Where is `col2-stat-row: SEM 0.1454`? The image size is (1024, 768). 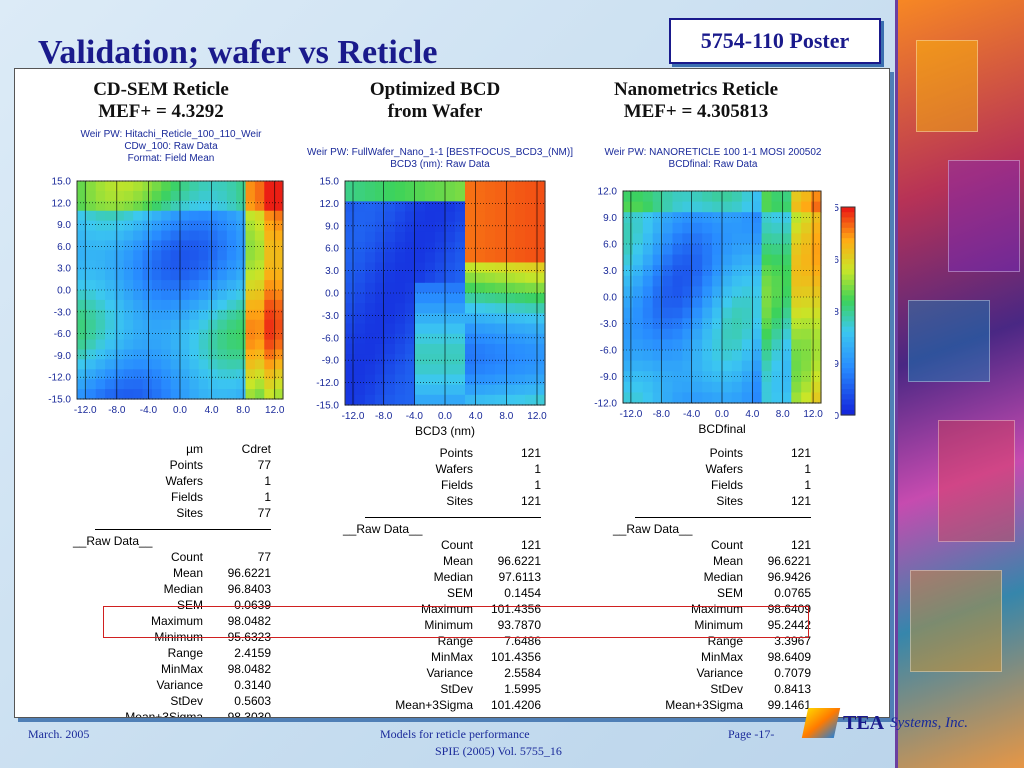
col2-stat-row: SEM 0.1454 is located at coordinates (445, 593).